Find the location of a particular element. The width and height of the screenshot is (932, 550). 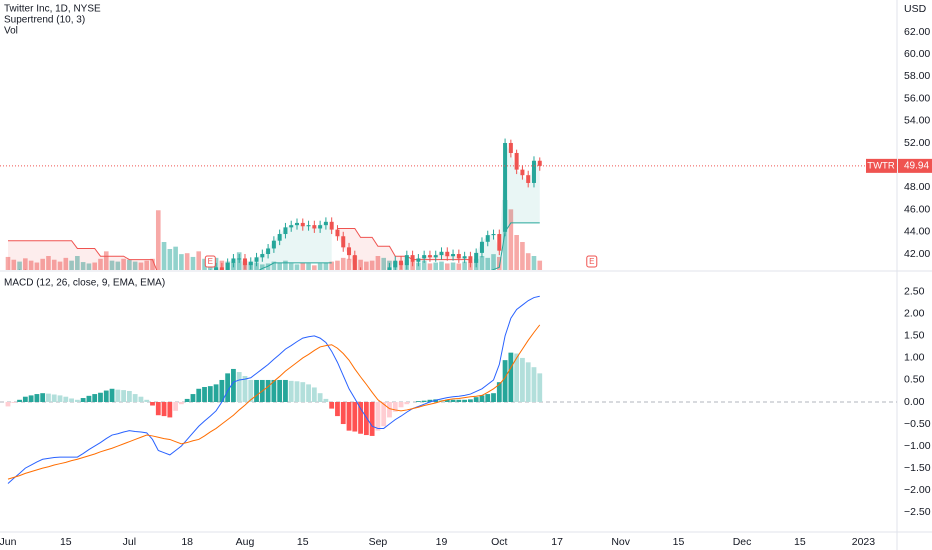

y-tick-label: −2.00 is located at coordinates (917, 490).